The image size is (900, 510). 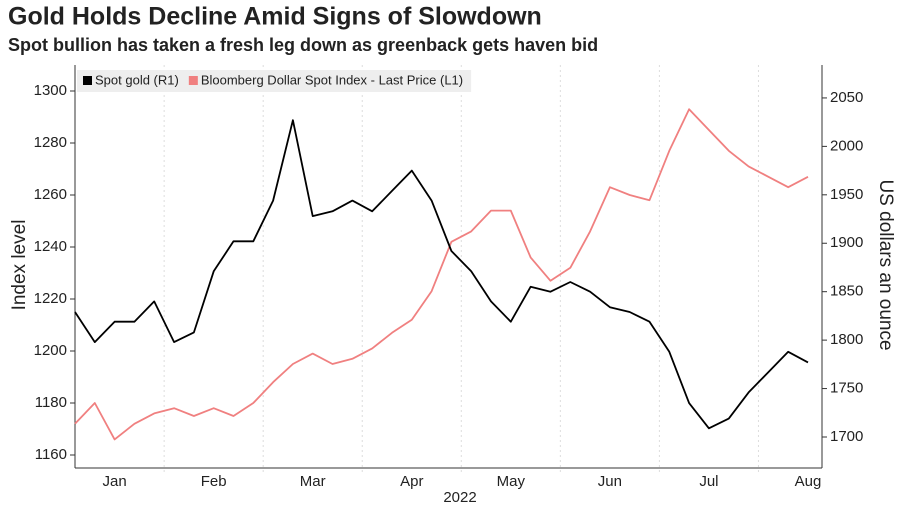 What do you see at coordinates (846, 97) in the screenshot?
I see `y2-tick-label: 2050` at bounding box center [846, 97].